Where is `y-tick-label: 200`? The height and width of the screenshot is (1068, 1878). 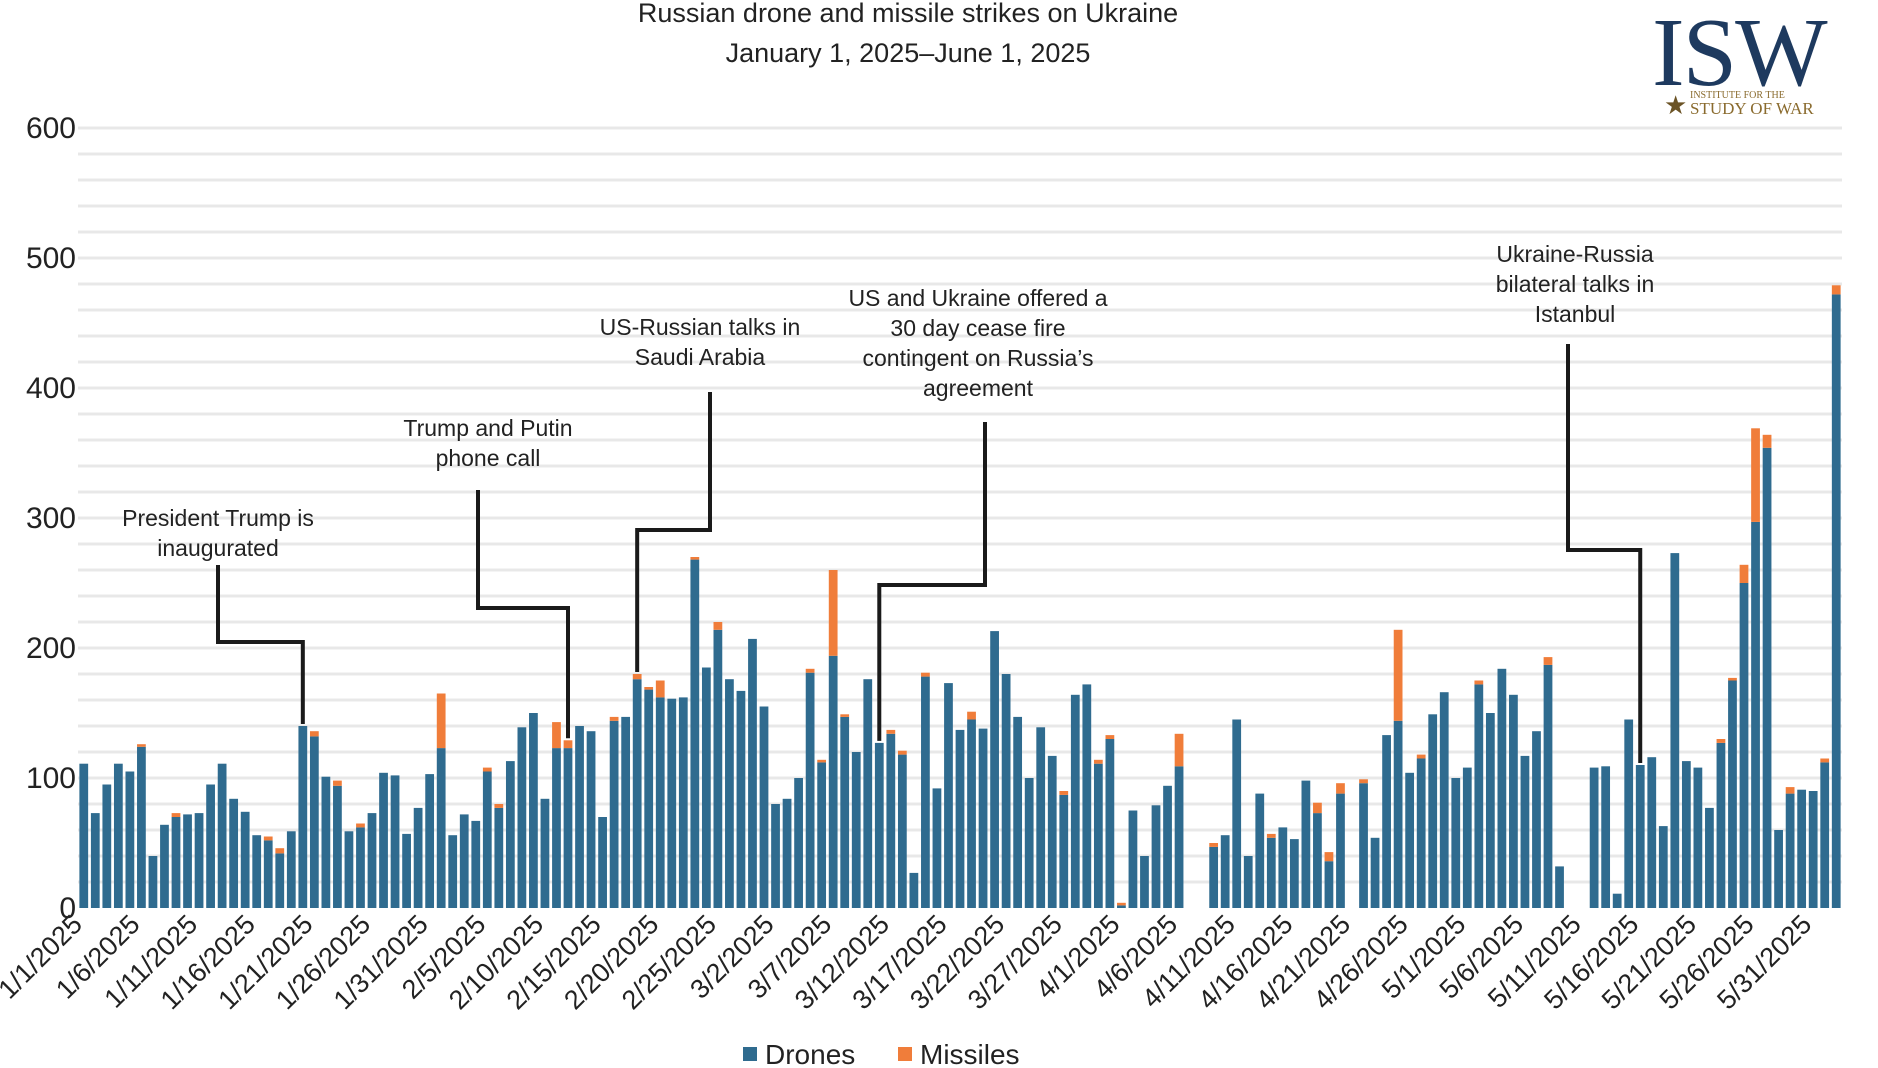 y-tick-label: 200 is located at coordinates (51, 648).